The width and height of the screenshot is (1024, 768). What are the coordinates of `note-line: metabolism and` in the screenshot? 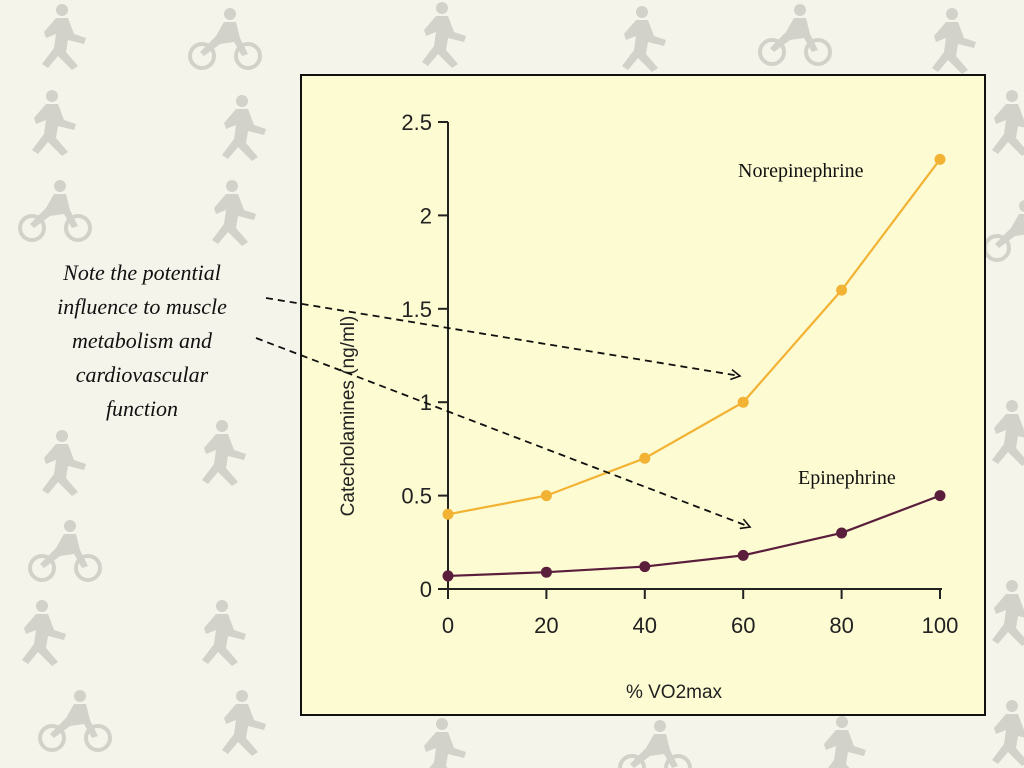 It's located at (142, 340).